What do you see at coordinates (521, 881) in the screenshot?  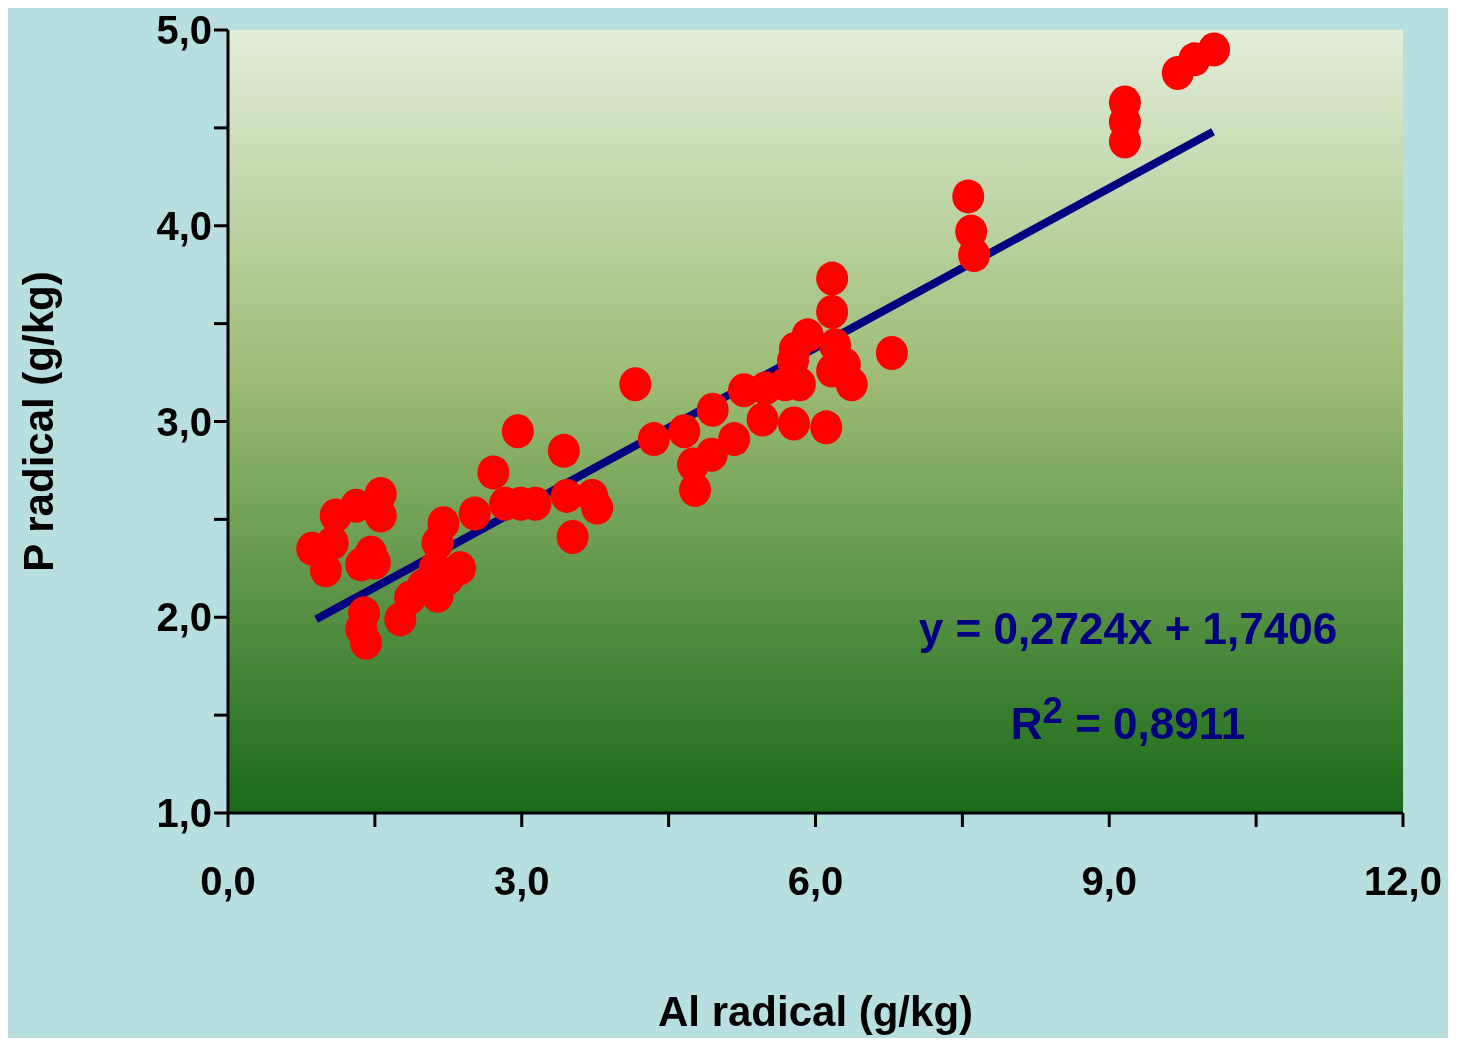 I see `x-tick-label: 3,0` at bounding box center [521, 881].